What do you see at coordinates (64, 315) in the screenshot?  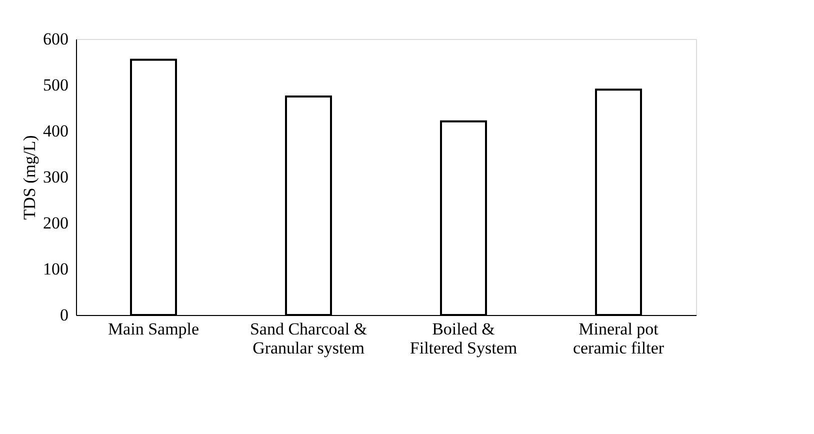 I see `y-tick-label: 0` at bounding box center [64, 315].